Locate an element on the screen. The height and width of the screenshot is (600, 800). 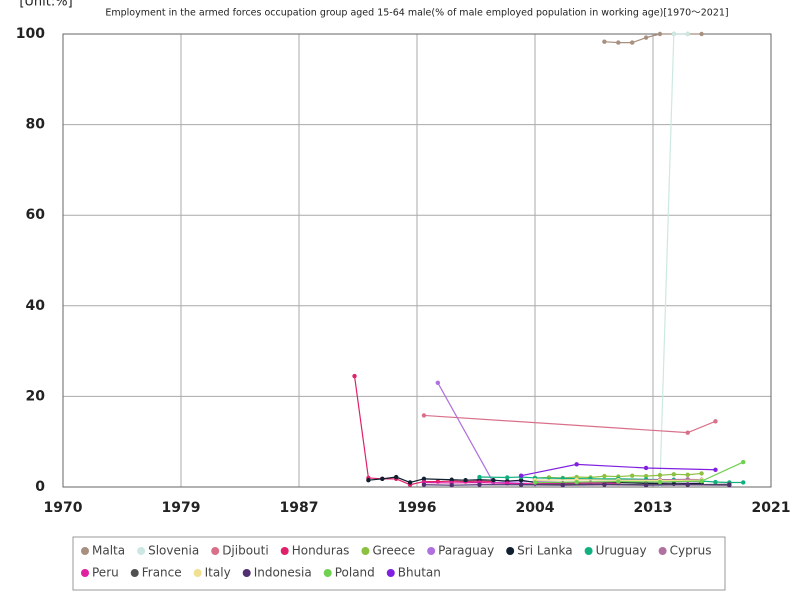
y-tick-label: 60 is located at coordinates (36, 215).